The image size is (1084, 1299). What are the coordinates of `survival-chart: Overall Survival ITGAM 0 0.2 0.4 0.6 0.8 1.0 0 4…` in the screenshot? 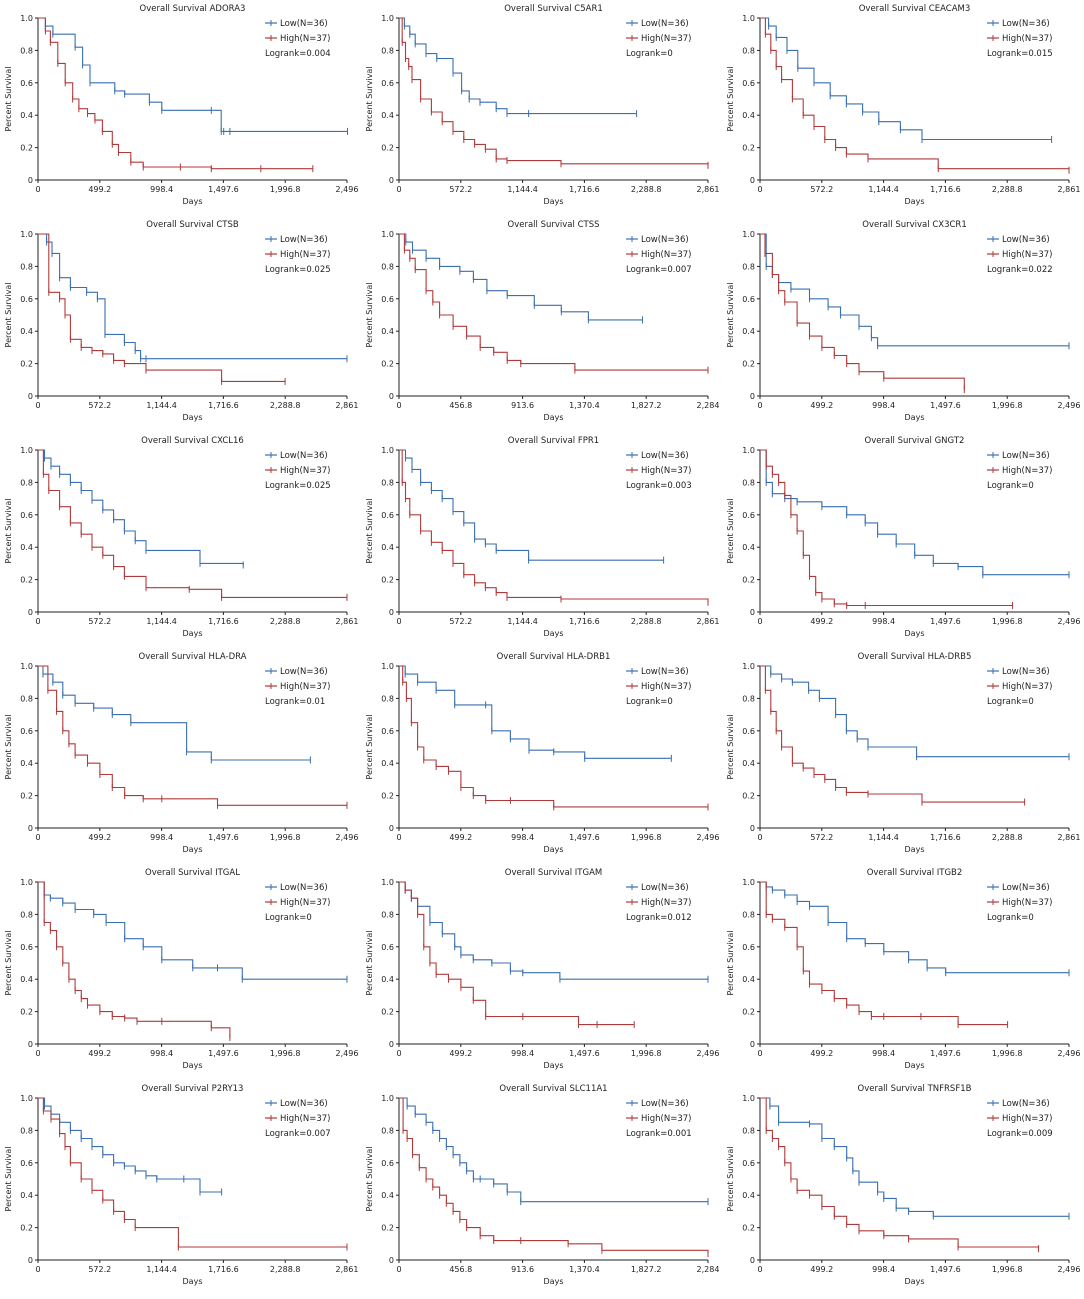 It's located at (542, 969).